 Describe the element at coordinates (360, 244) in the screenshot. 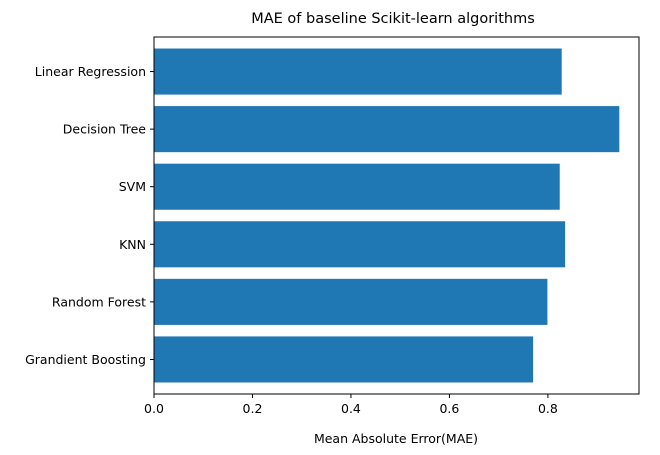

I see `bar-knn` at that location.